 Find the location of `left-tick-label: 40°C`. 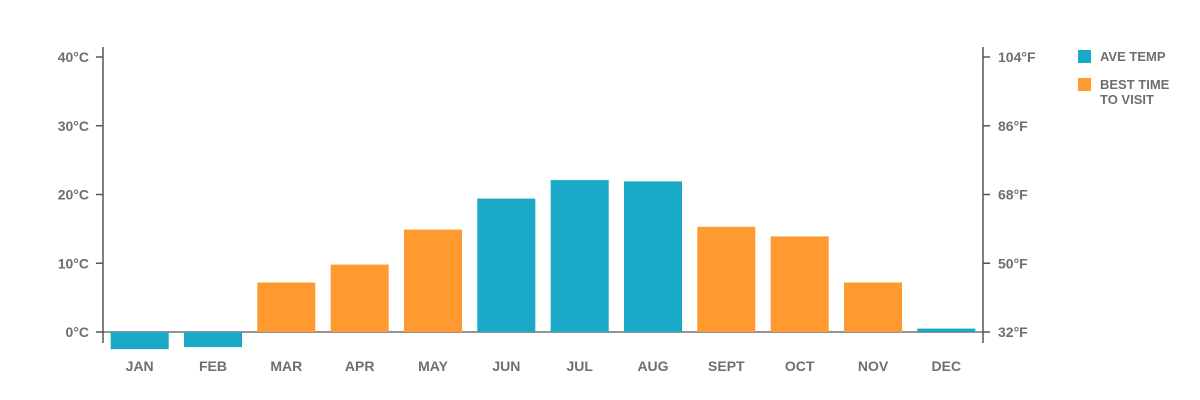

left-tick-label: 40°C is located at coordinates (73, 57).